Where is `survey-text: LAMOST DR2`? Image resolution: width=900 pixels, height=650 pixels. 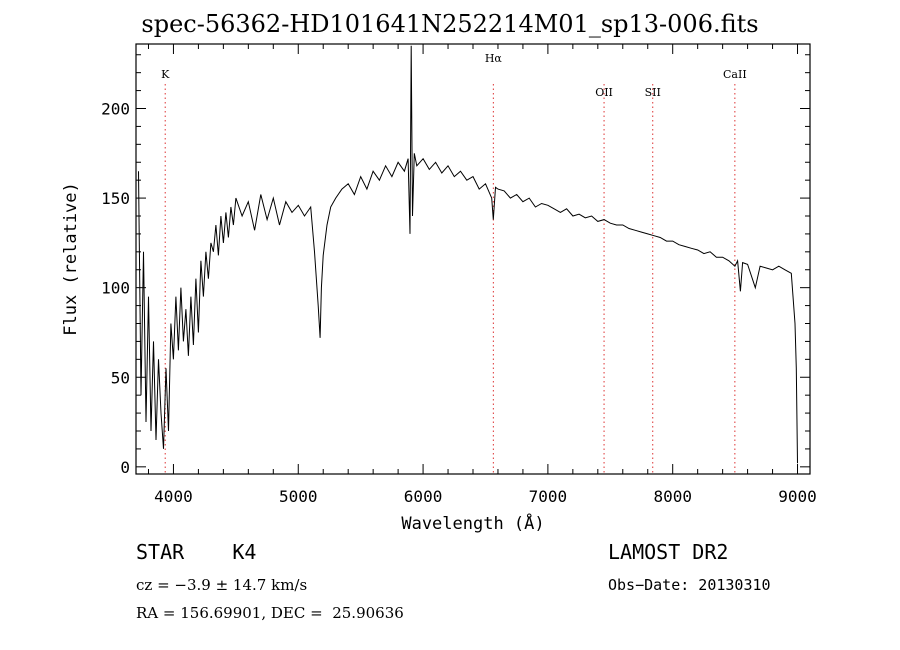 survey-text: LAMOST DR2 is located at coordinates (668, 552).